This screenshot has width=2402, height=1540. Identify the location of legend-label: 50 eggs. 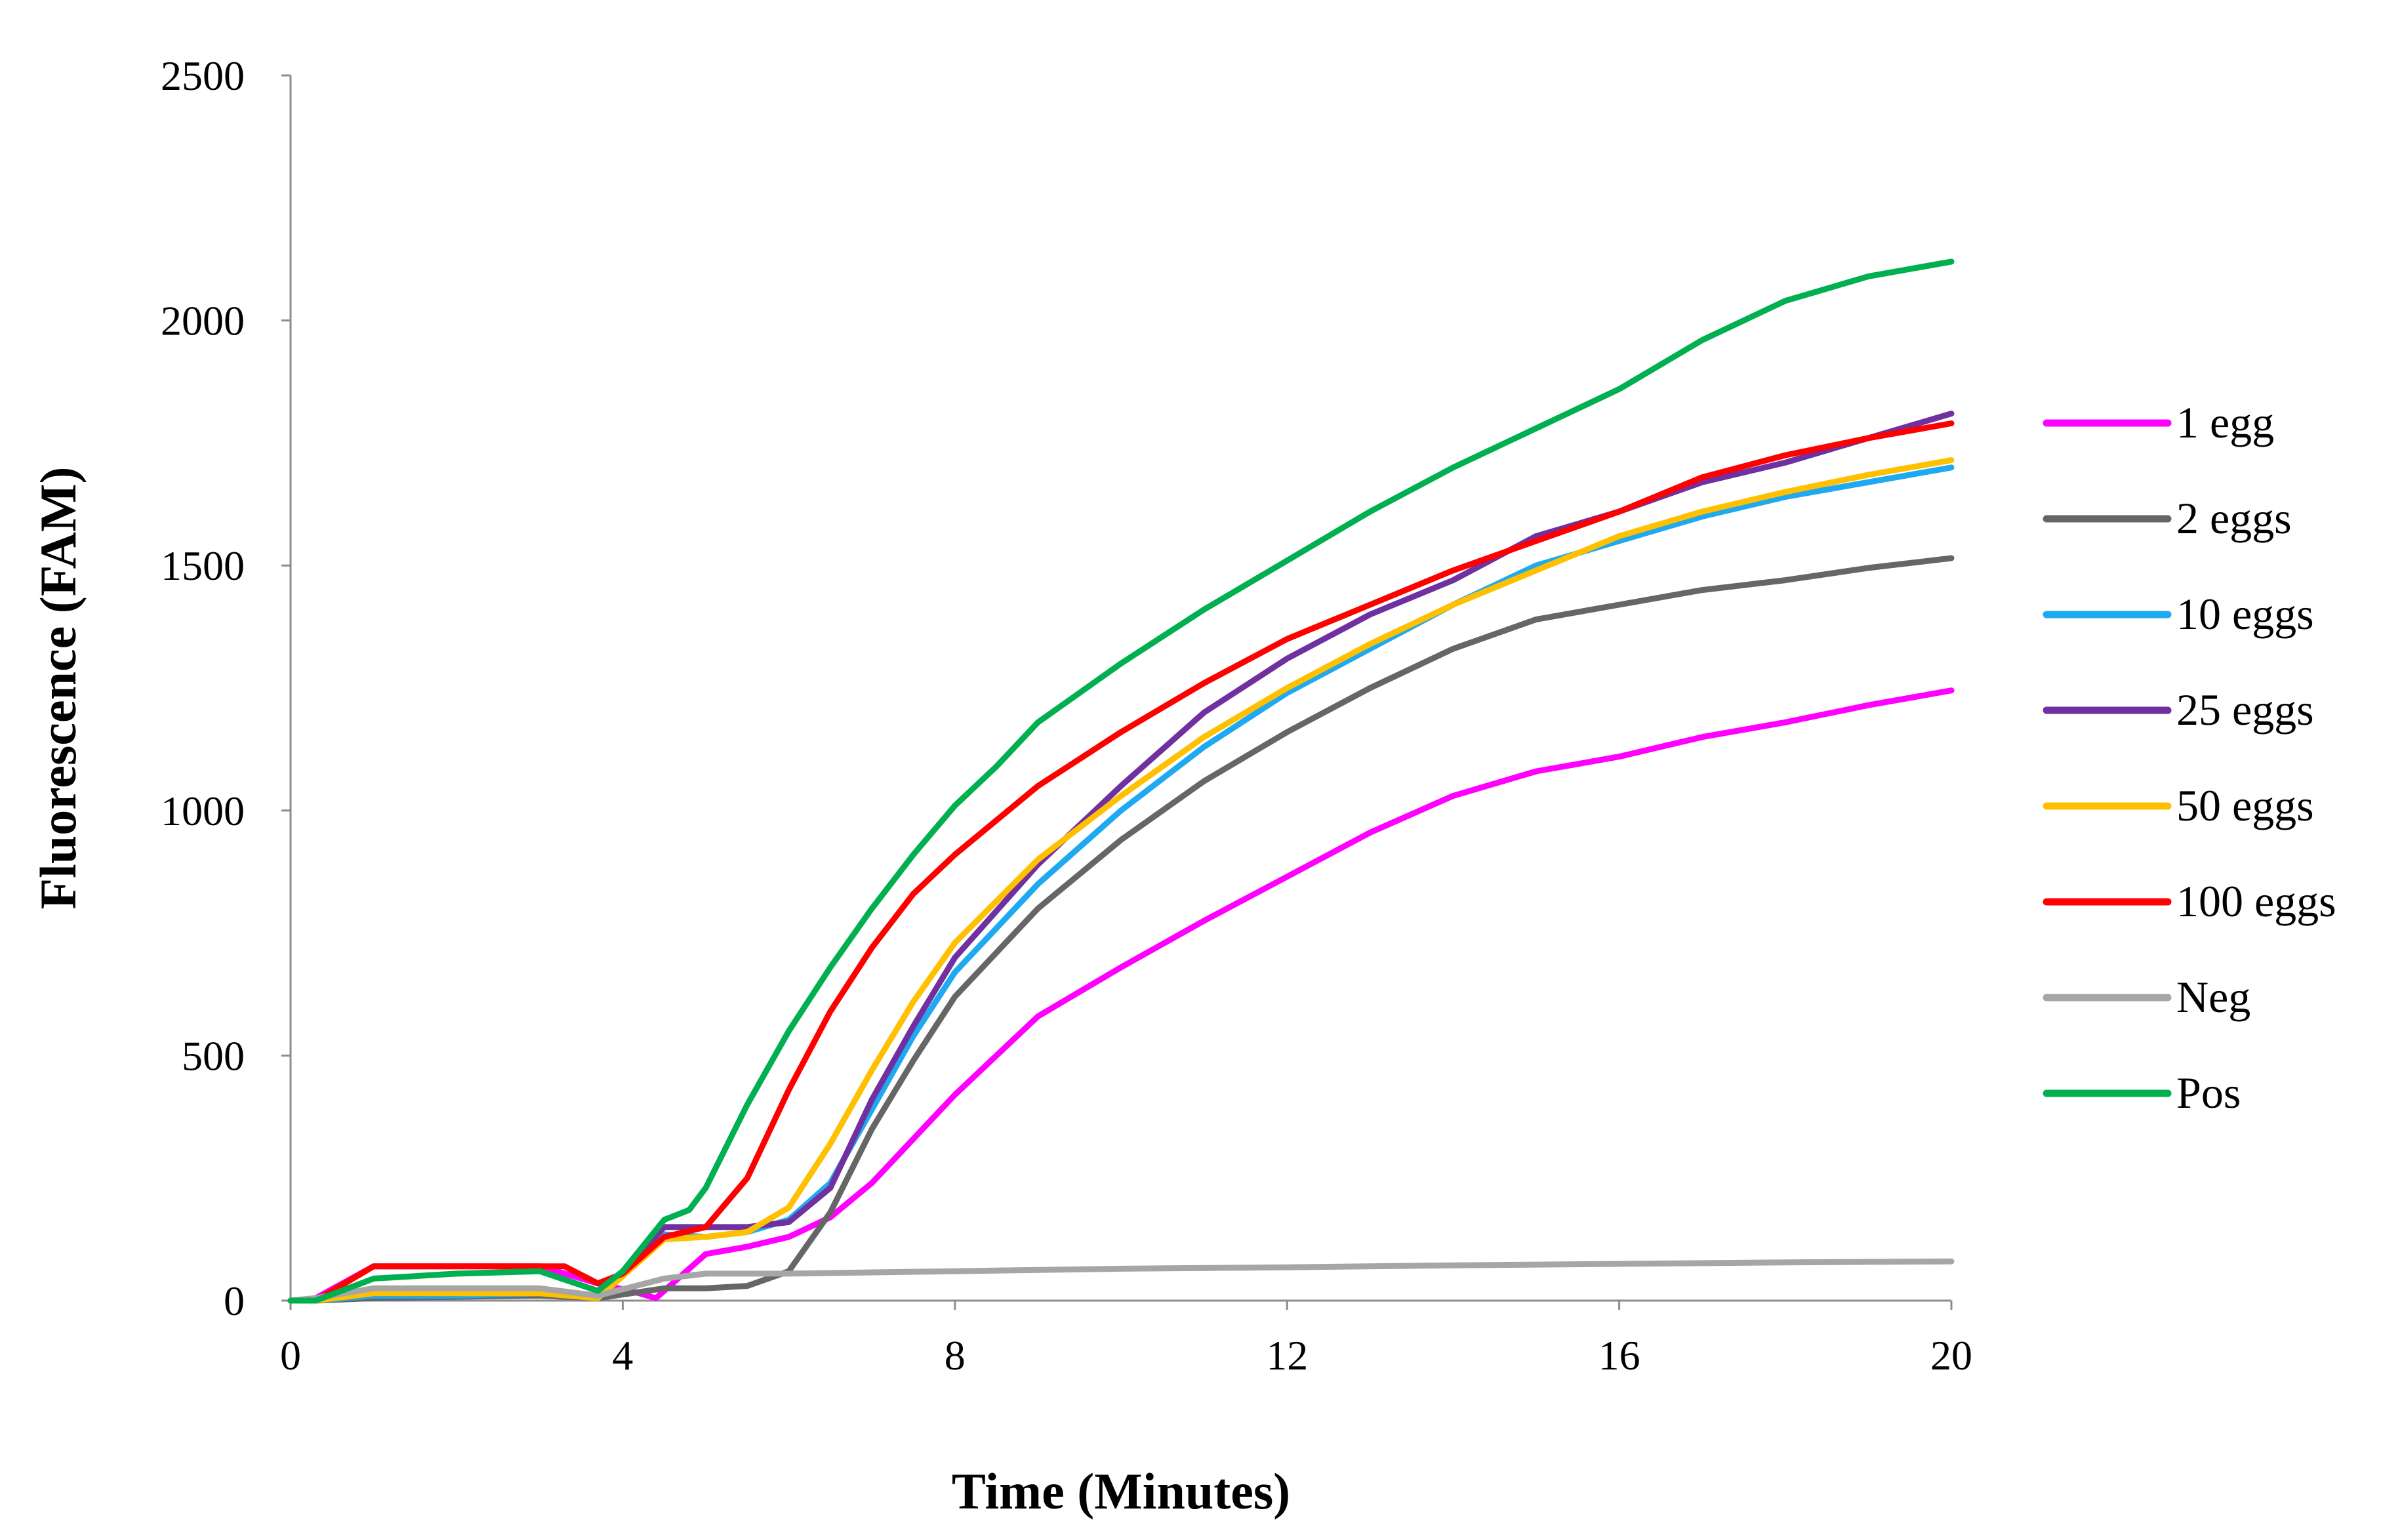
(2245, 805).